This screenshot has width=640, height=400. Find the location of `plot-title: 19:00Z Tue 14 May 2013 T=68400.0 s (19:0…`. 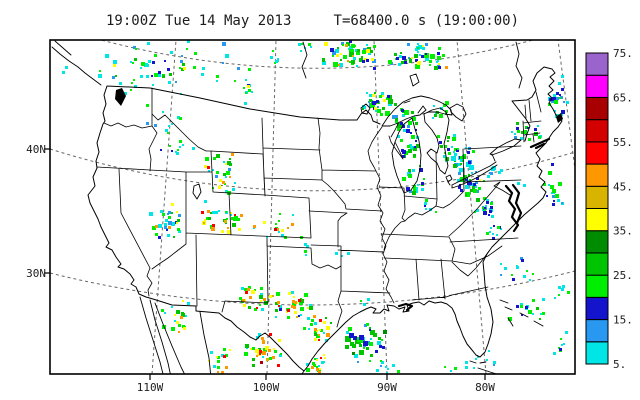

plot-title: 19:00Z Tue 14 May 2013 T=68400.0 s (19:0… is located at coordinates (312, 21).